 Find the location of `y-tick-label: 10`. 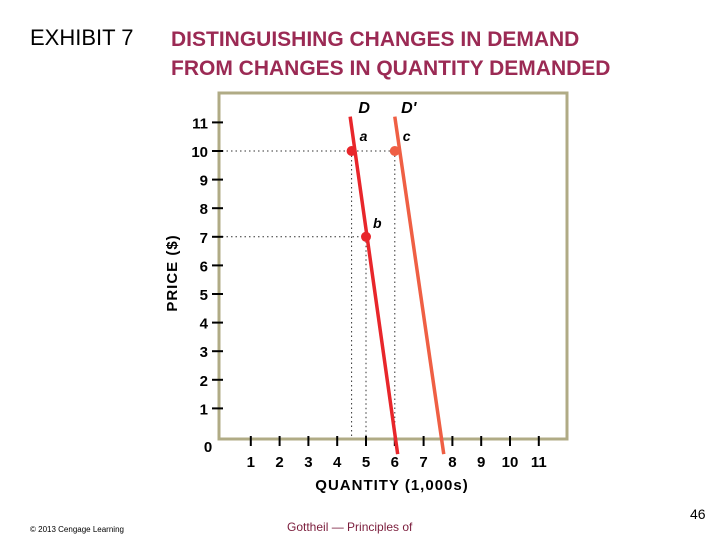

y-tick-label: 10 is located at coordinates (199, 152).